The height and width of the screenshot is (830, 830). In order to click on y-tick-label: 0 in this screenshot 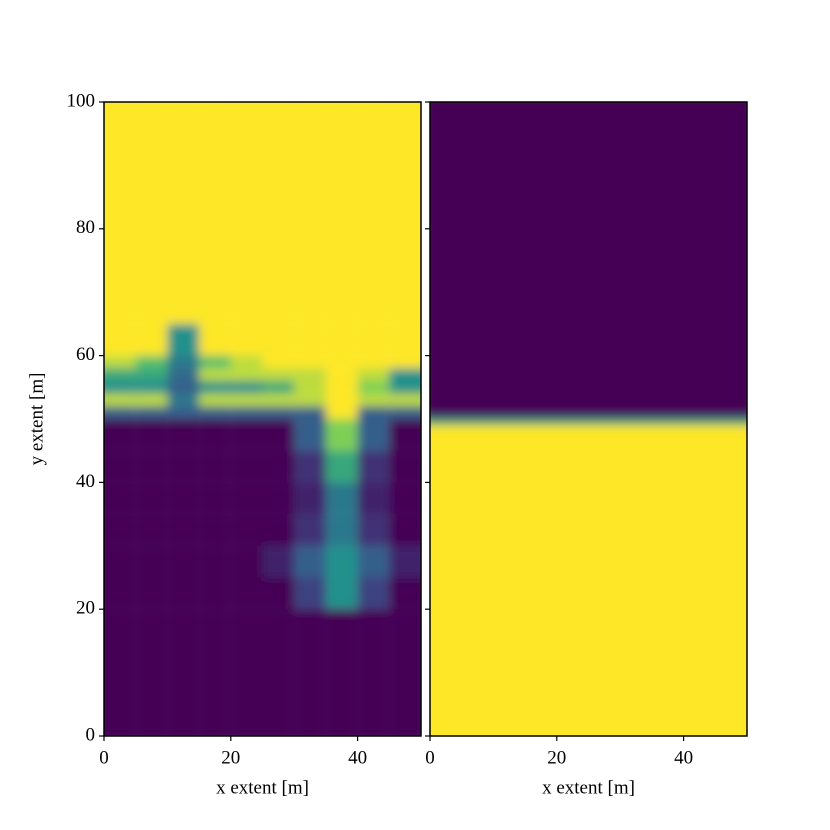, I will do `click(91, 734)`.